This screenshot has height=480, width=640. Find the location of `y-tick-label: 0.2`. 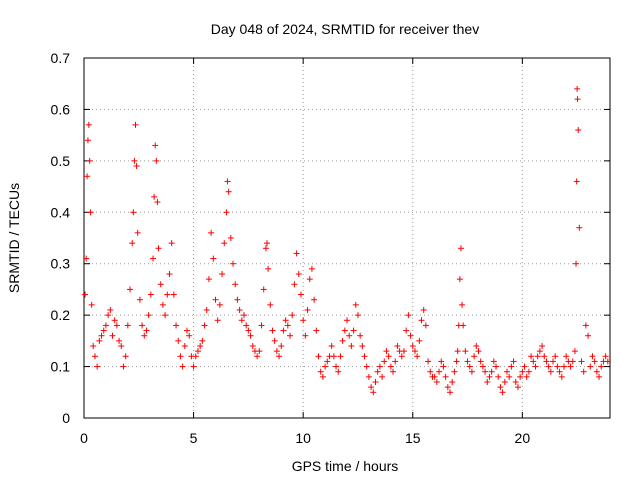

y-tick-label: 0.2 is located at coordinates (61, 315).